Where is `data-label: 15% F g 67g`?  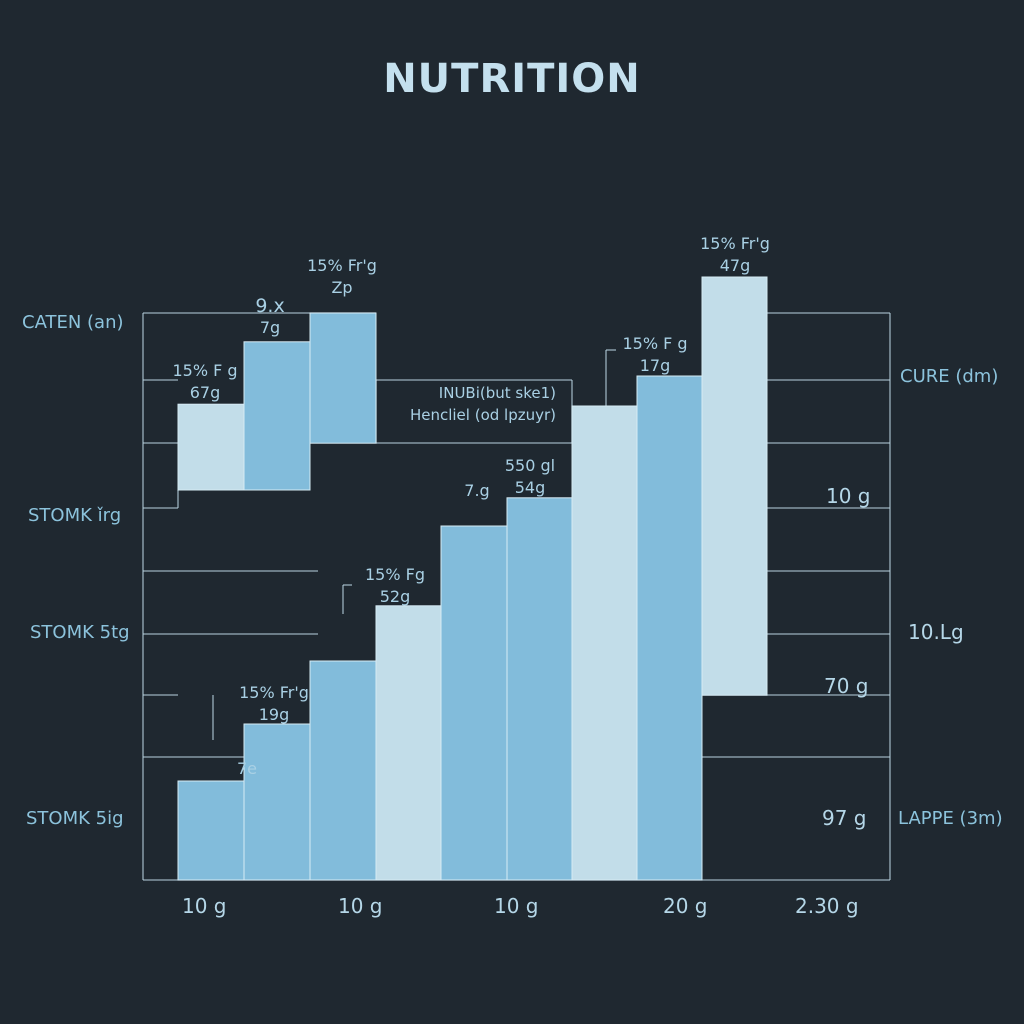
data-label: 15% F g 67g is located at coordinates (205, 381).